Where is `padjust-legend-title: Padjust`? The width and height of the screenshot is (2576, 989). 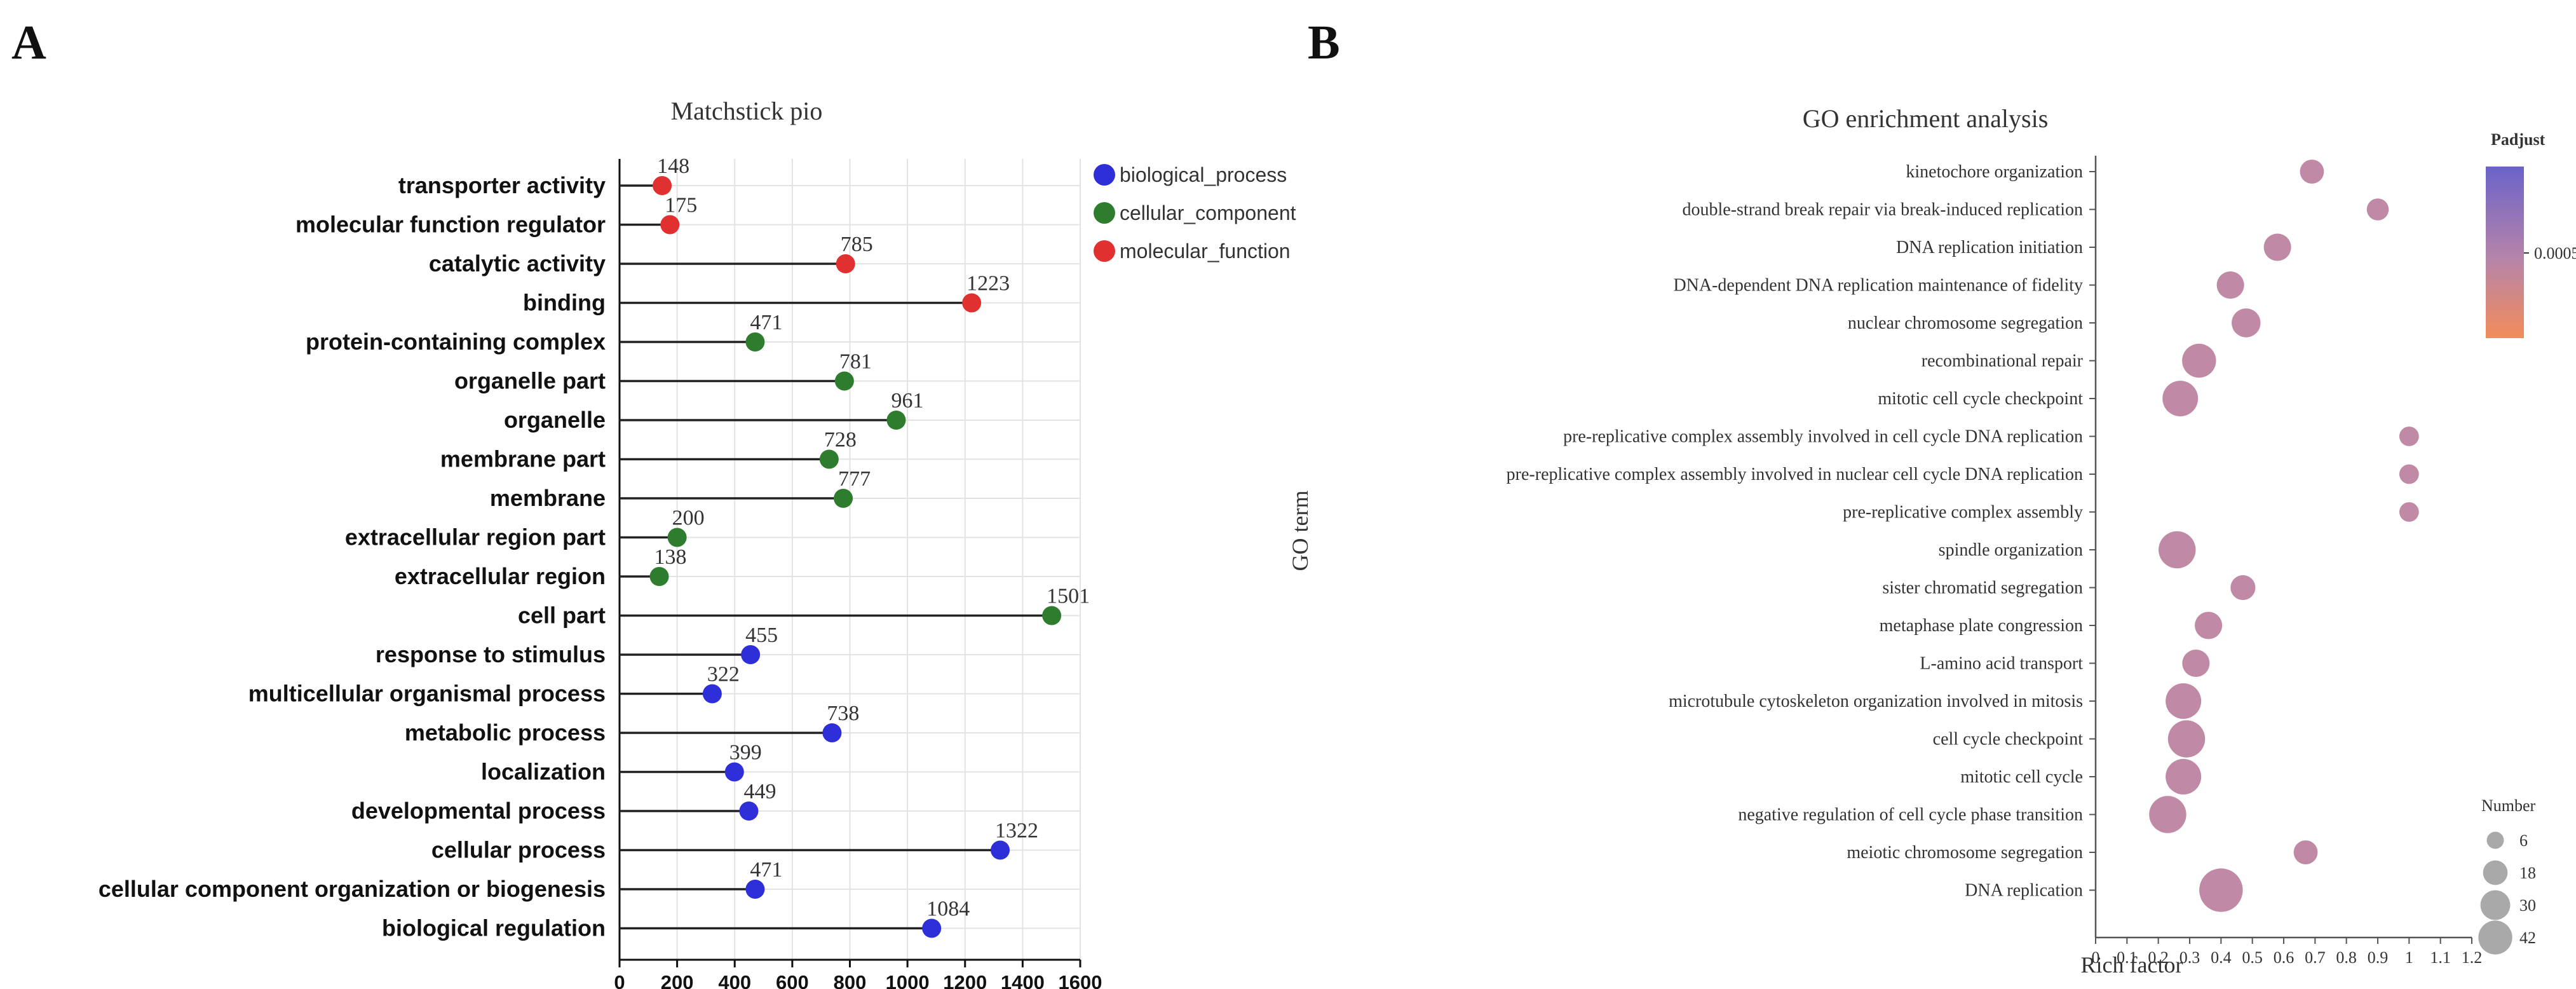
padjust-legend-title: Padjust is located at coordinates (2518, 139).